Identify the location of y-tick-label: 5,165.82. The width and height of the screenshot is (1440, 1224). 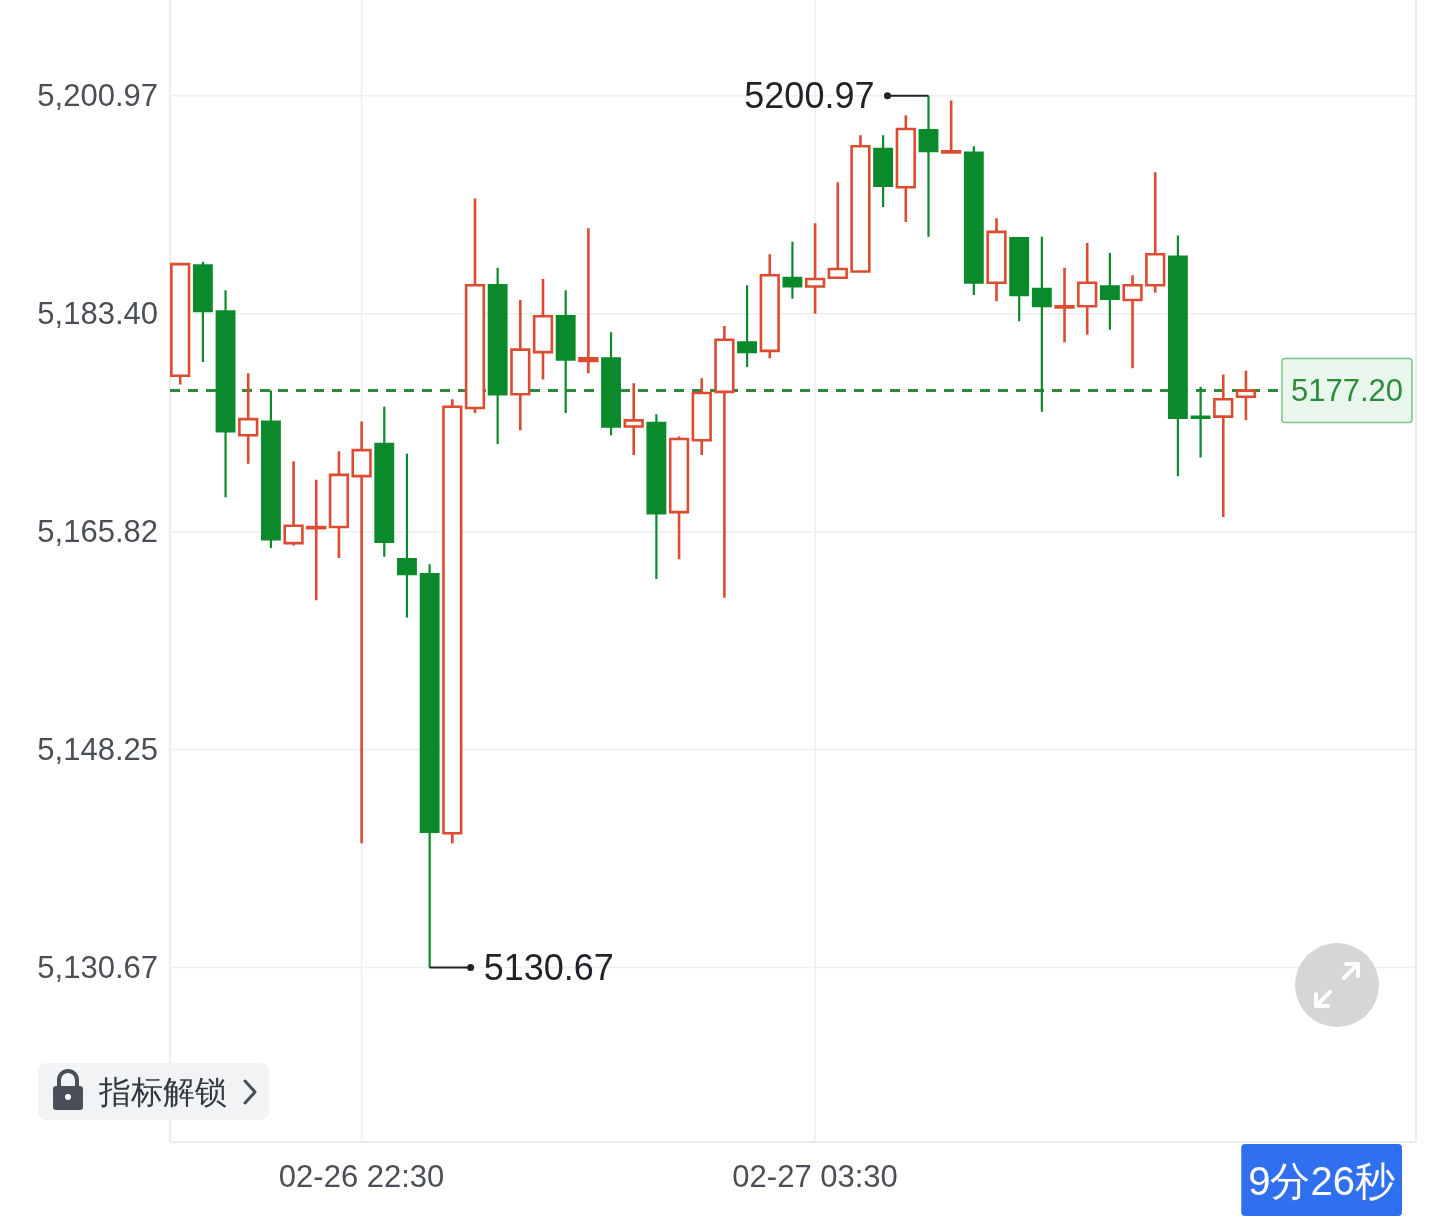
(97, 532).